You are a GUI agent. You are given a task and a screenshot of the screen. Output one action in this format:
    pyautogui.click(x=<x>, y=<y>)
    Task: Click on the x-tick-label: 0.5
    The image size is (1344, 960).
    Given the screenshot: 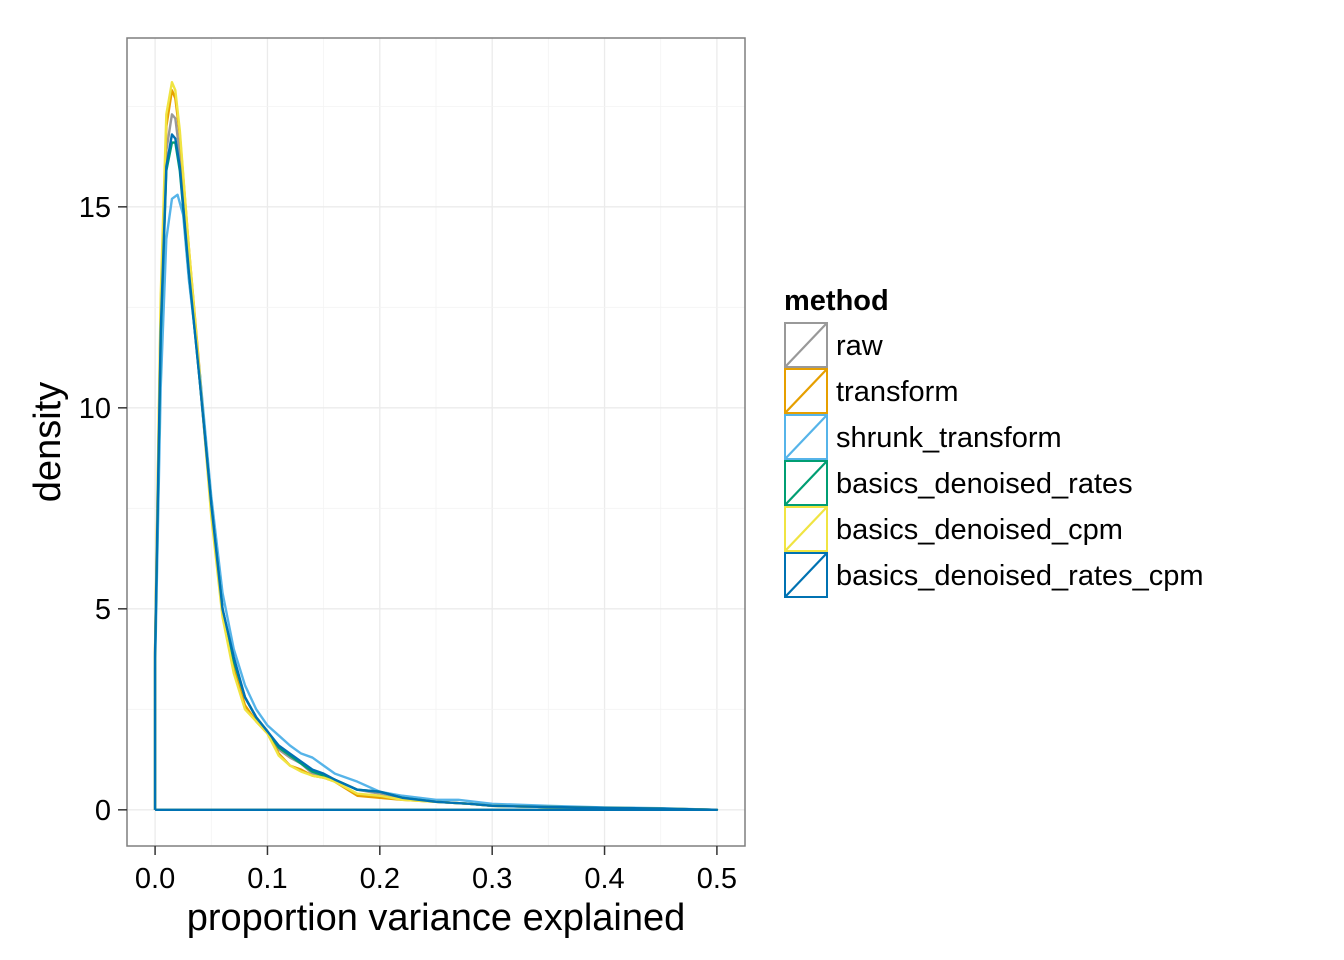 What is the action you would take?
    pyautogui.click(x=717, y=879)
    